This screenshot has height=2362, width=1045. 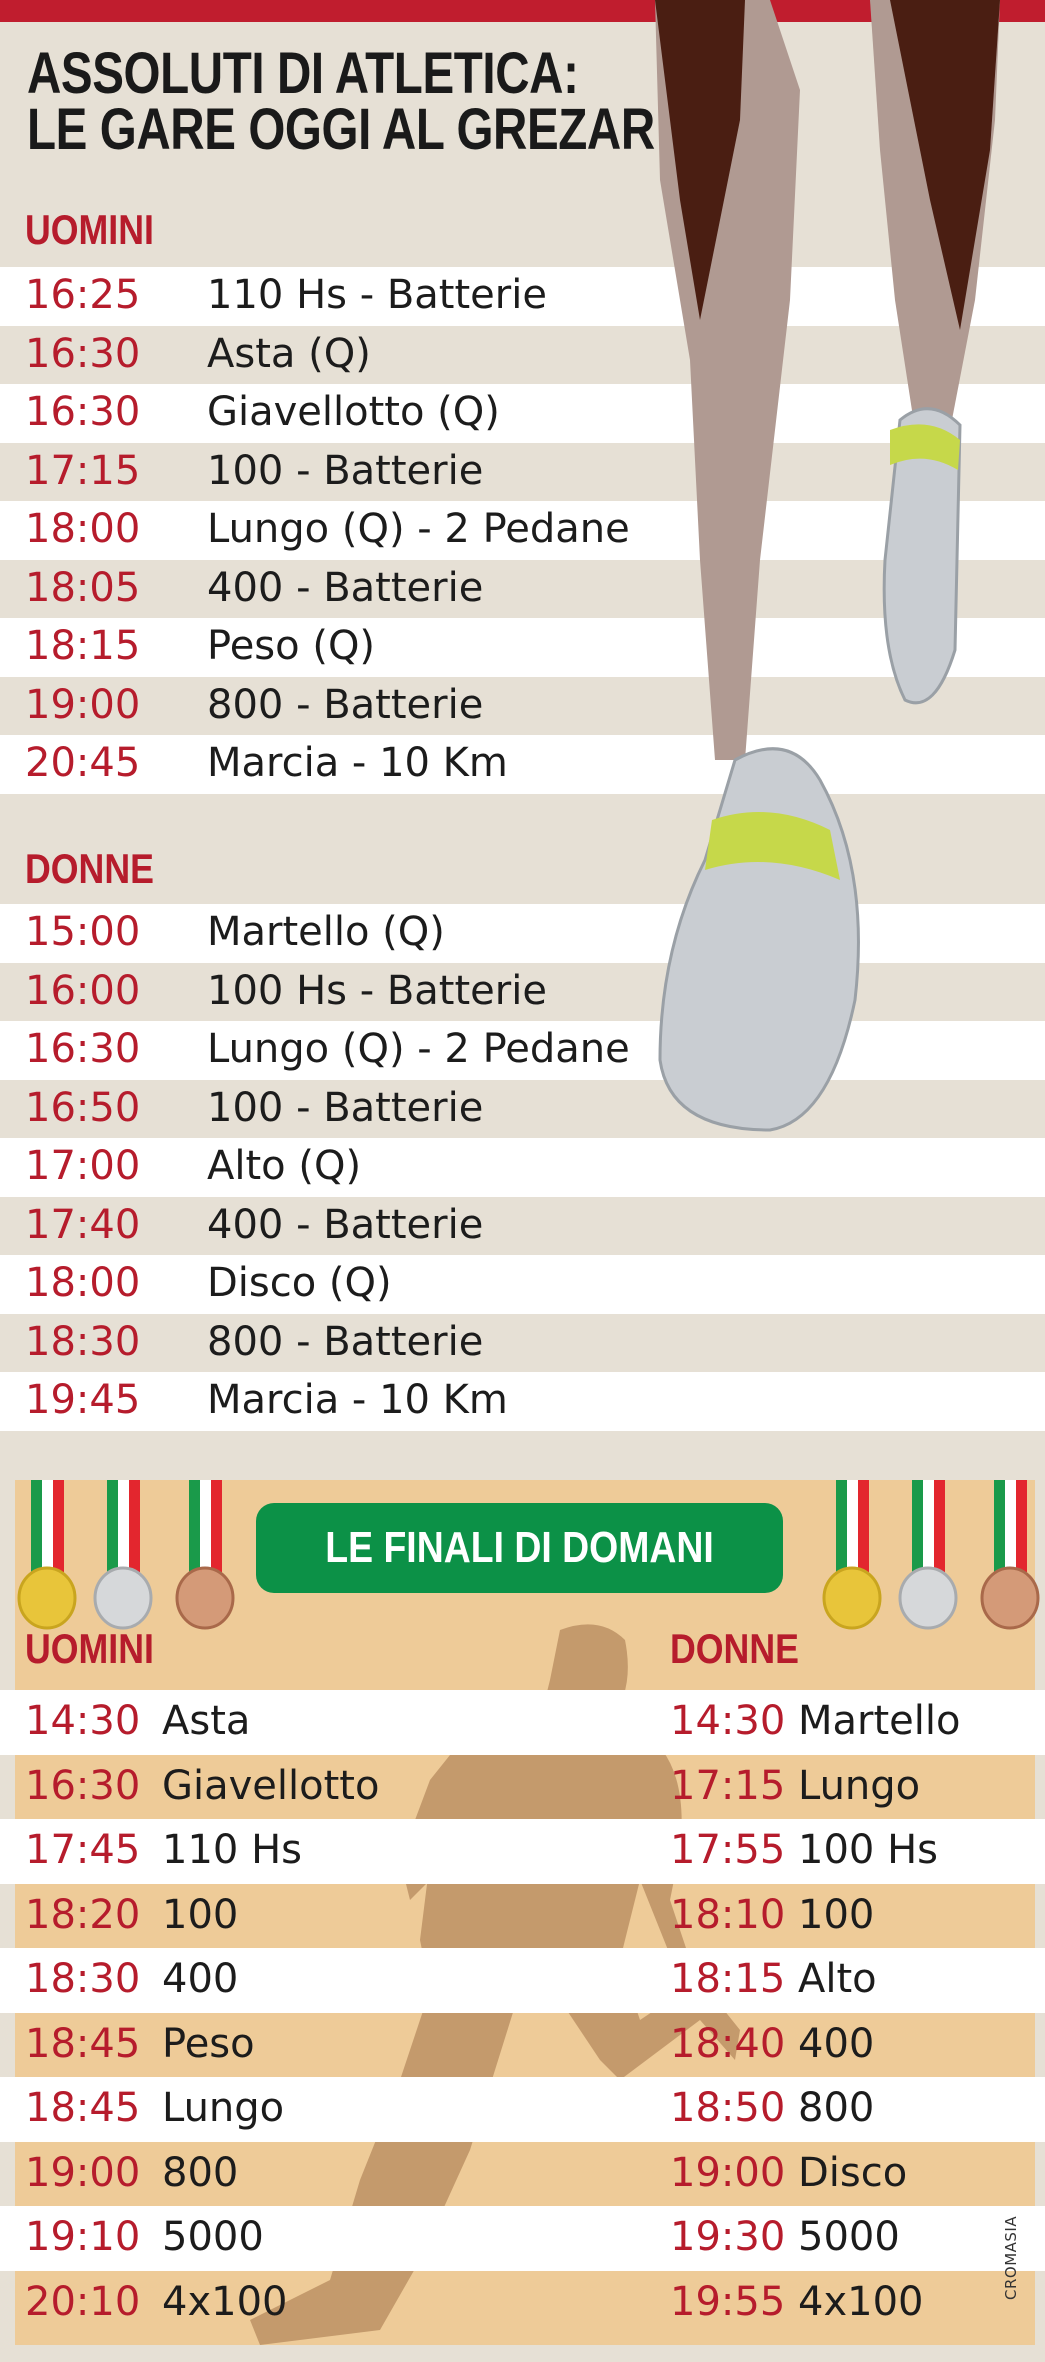 I want to click on schedule-row: 18:15 Peso (Q), so click(x=522, y=647).